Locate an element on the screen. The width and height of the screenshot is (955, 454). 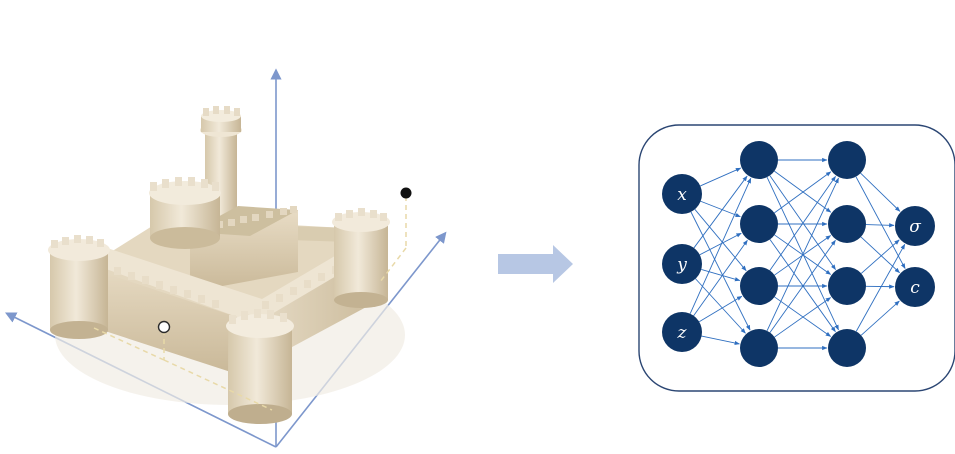
input-label-1: y is located at coordinates (681, 265).